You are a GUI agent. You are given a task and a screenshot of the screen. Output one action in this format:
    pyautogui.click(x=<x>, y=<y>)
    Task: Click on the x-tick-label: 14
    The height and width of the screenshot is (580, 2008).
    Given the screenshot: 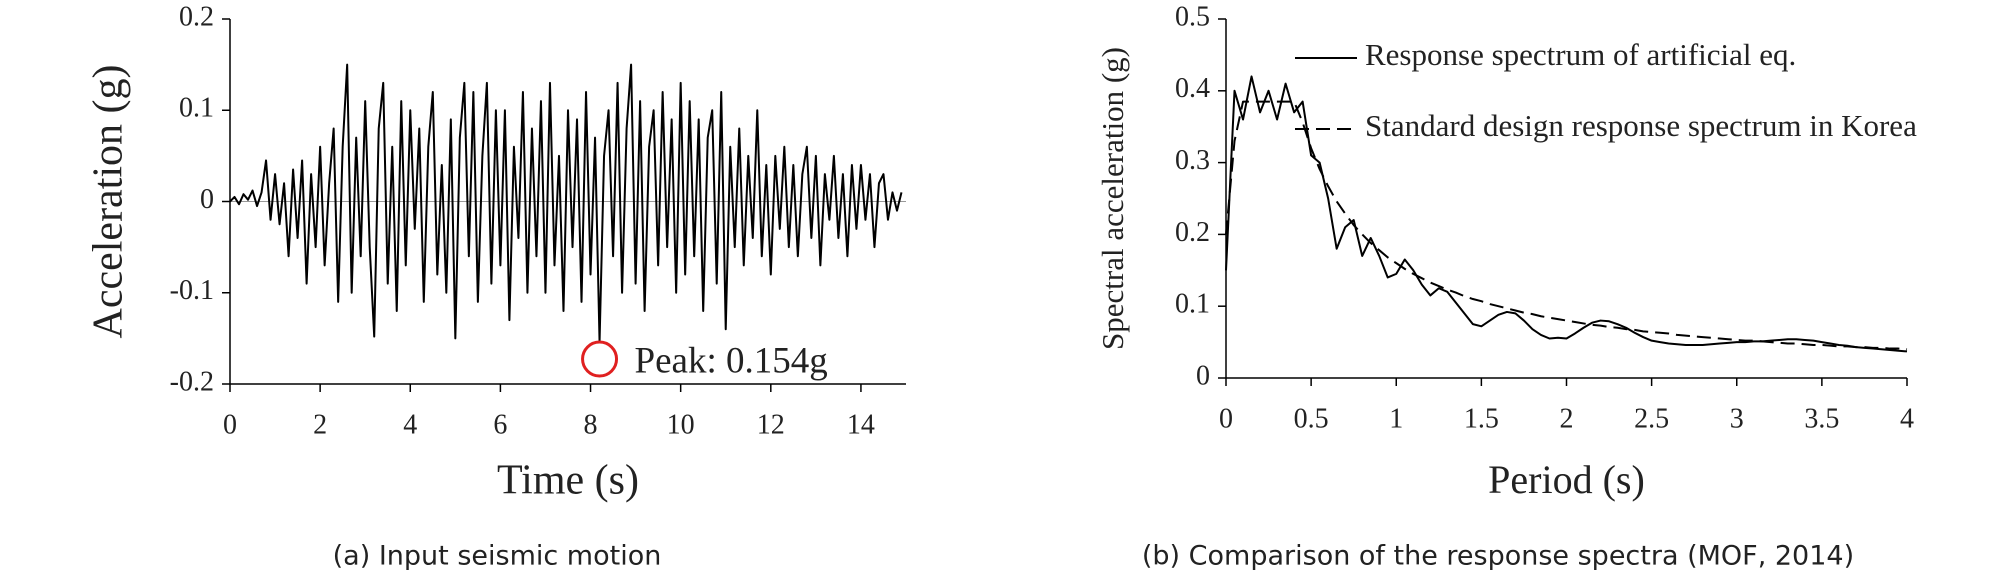 What is the action you would take?
    pyautogui.click(x=861, y=424)
    